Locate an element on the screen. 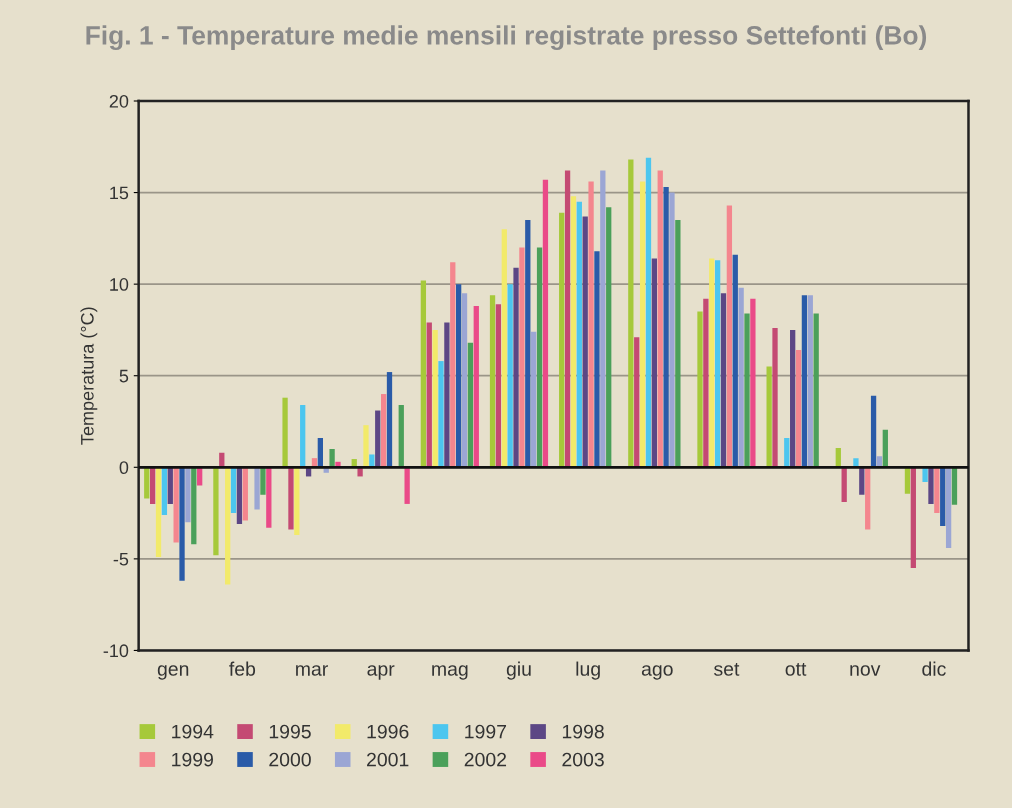 The width and height of the screenshot is (1012, 808). x-tick-label: apr is located at coordinates (381, 672).